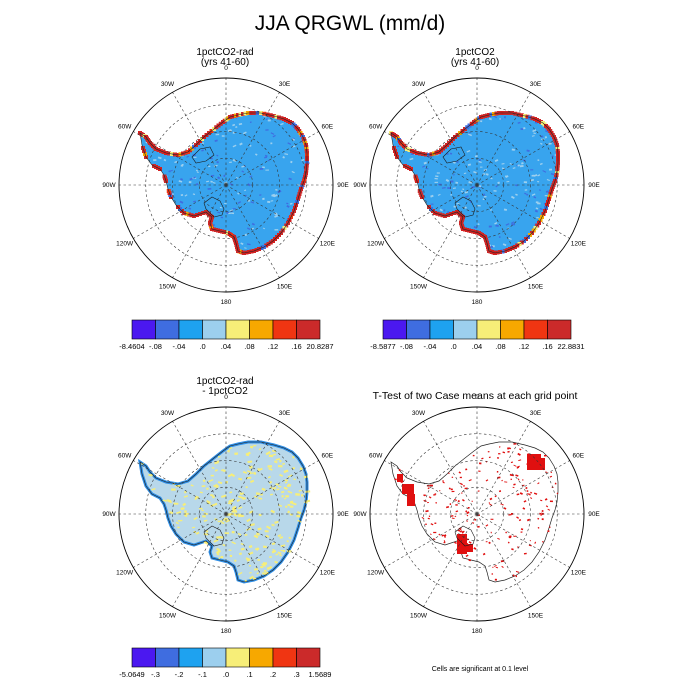 Image resolution: width=700 pixels, height=700 pixels. What do you see at coordinates (474, 183) in the screenshot?
I see `coastline` at bounding box center [474, 183].